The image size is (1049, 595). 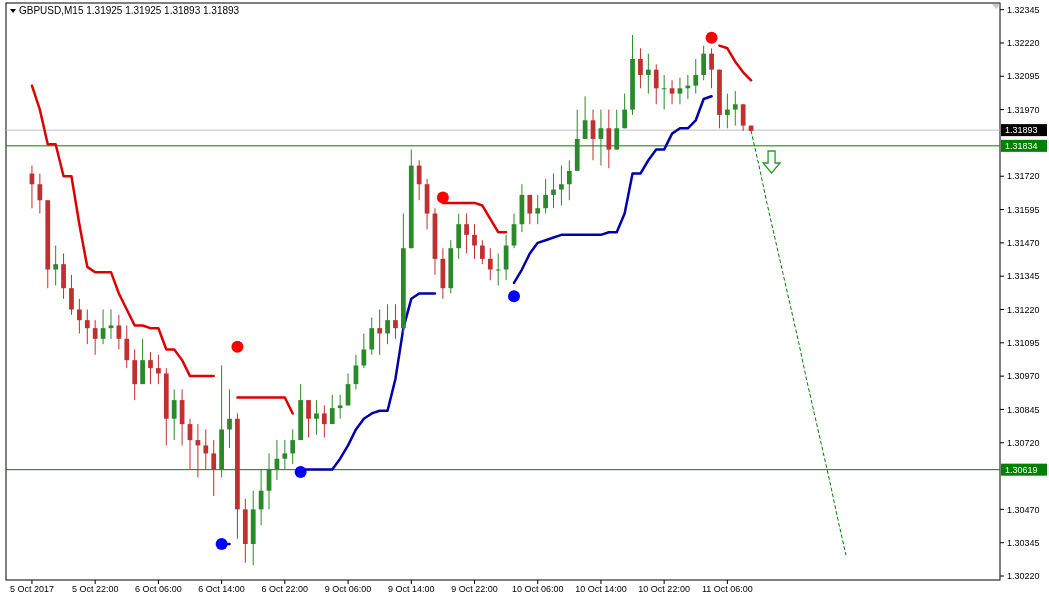 What do you see at coordinates (1023, 342) in the screenshot?
I see `y-tick-label: 1.31095` at bounding box center [1023, 342].